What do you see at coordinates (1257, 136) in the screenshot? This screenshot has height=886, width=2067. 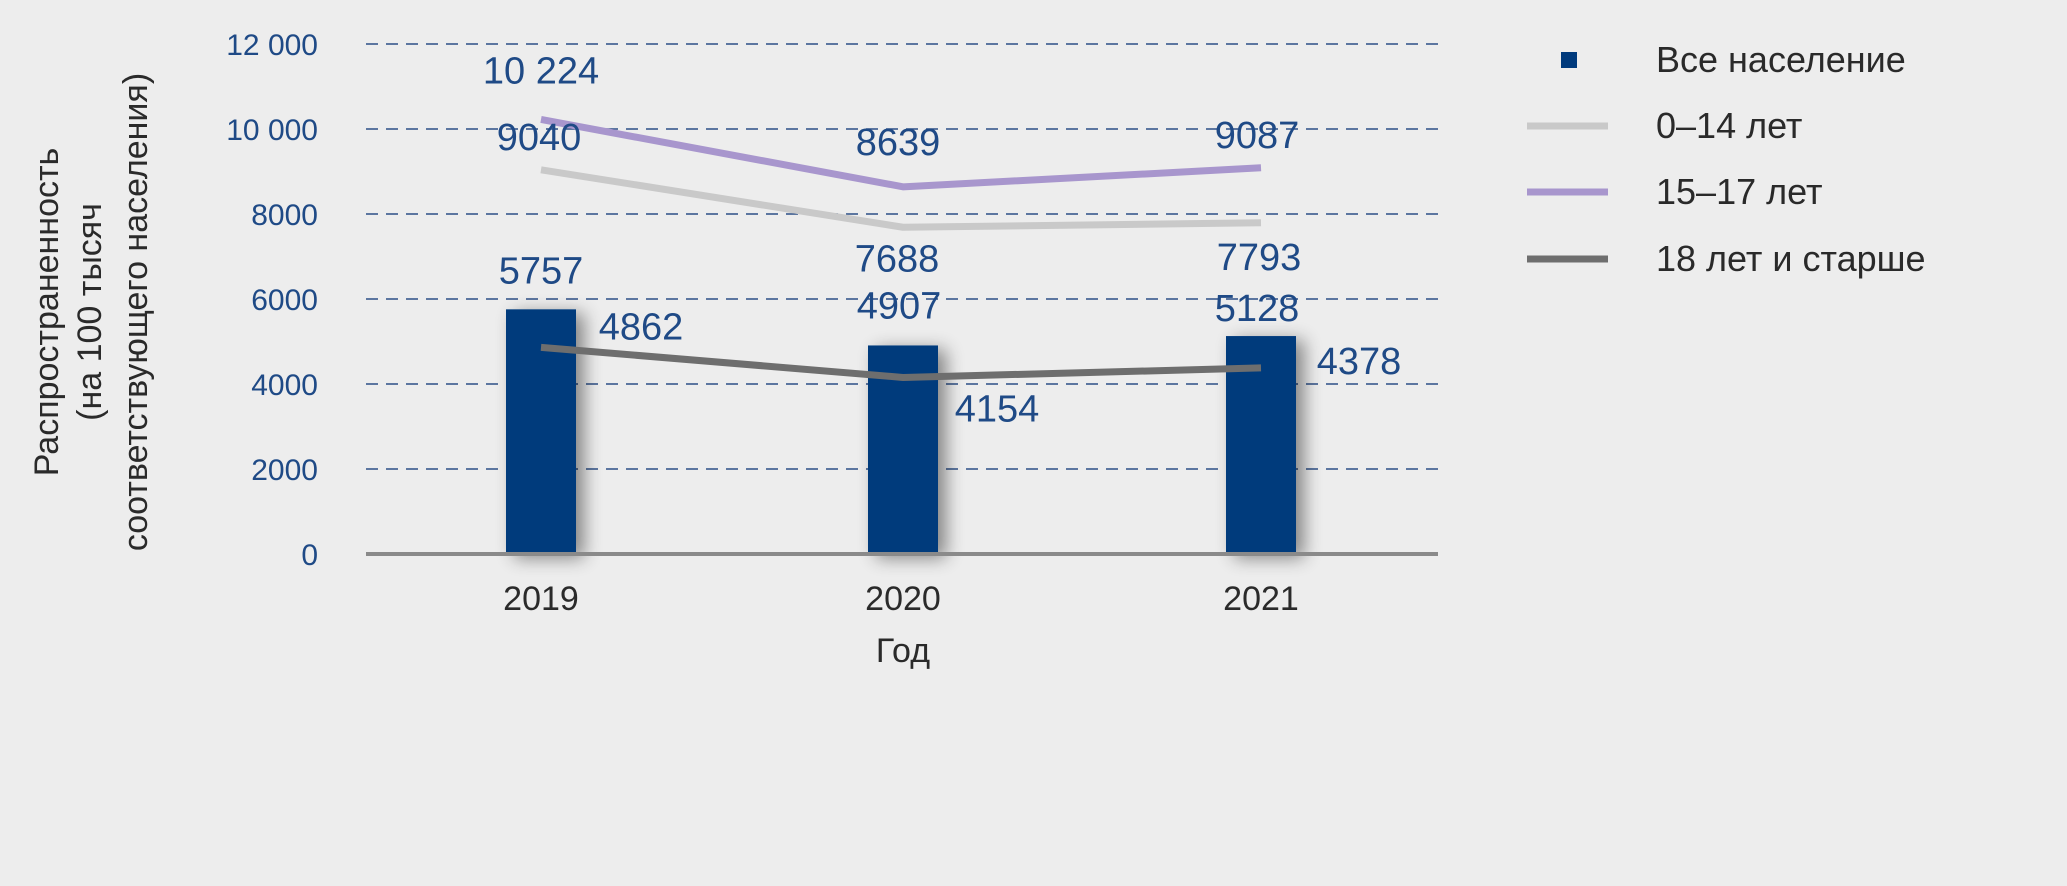 I see `data-label: 9087` at bounding box center [1257, 136].